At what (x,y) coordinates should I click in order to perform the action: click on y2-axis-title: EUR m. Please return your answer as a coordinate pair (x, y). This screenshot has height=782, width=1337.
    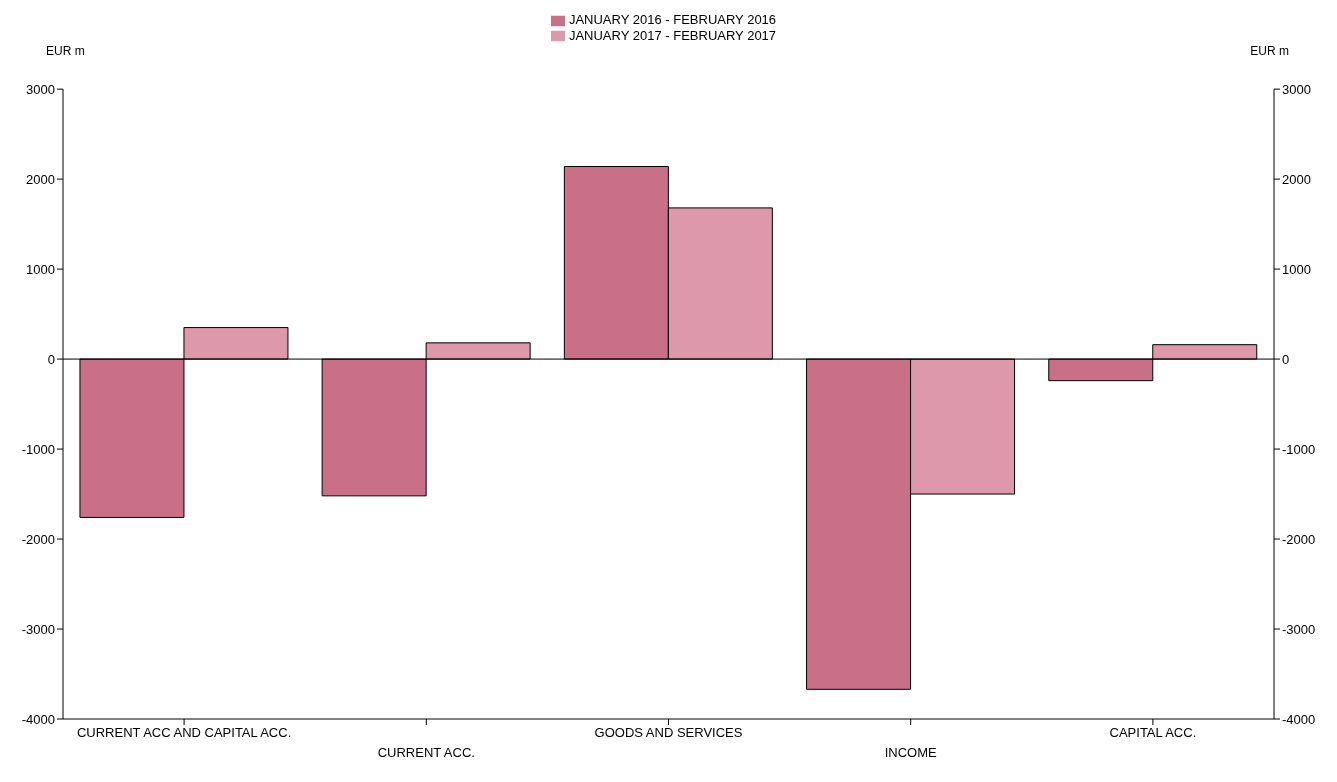
    Looking at the image, I should click on (1269, 51).